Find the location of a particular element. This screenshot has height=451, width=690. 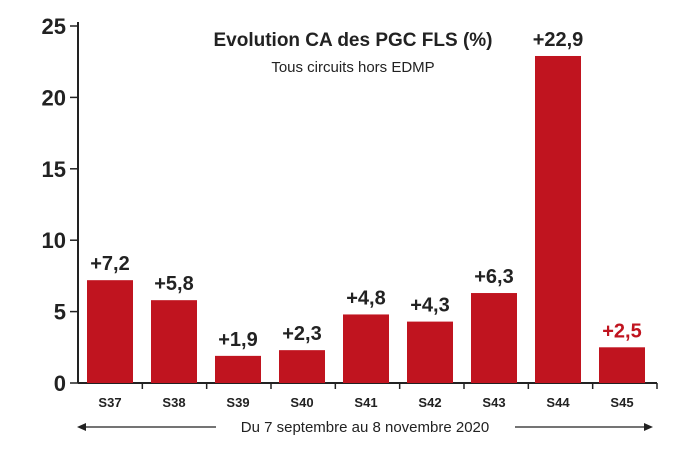

y-tick-label: 15 is located at coordinates (54, 169).